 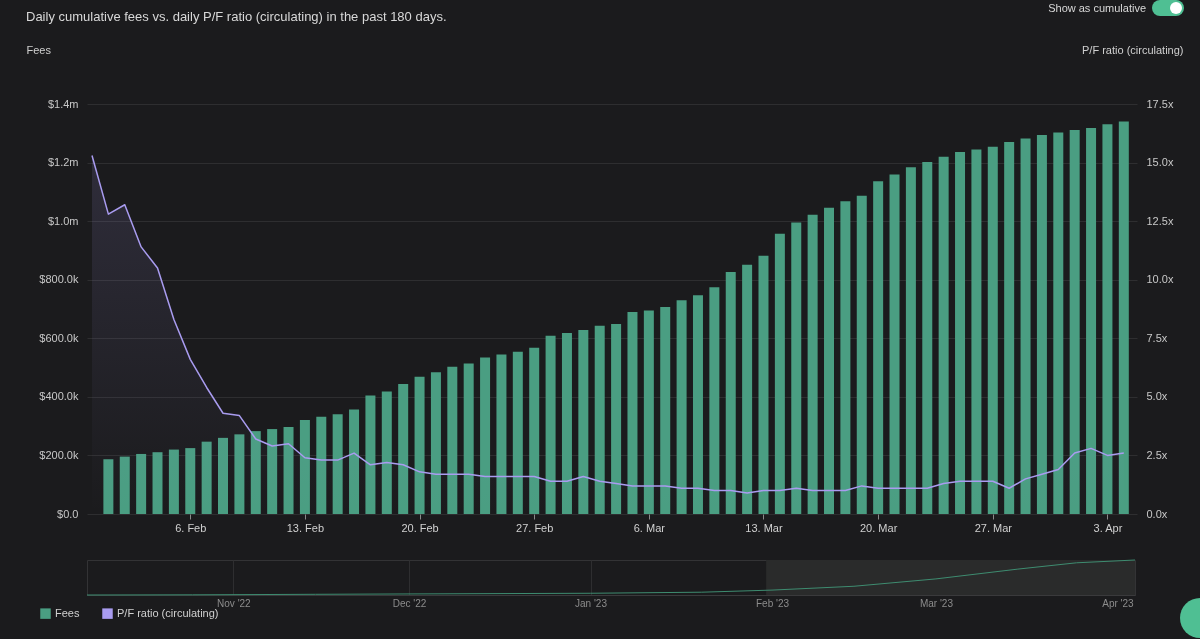 I want to click on y-axis-title: Fees, so click(x=39, y=49).